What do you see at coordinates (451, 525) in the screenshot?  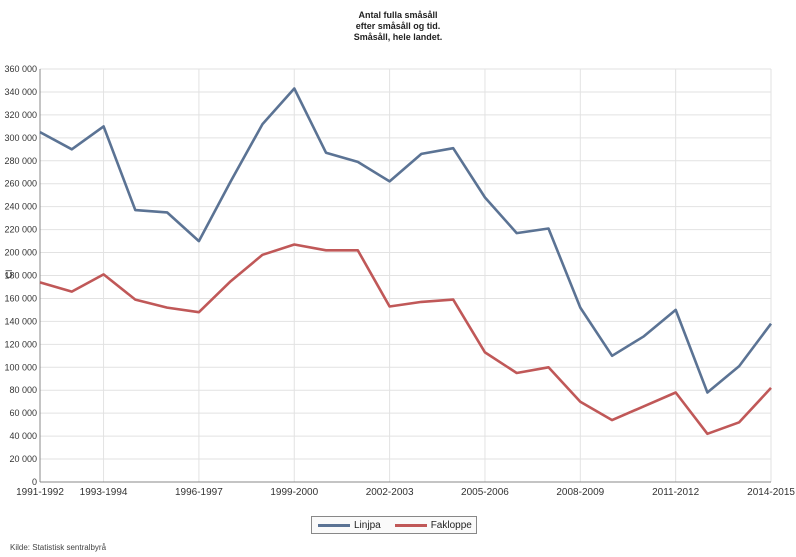 I see `legend-label-fakloppe: Fakloppe` at bounding box center [451, 525].